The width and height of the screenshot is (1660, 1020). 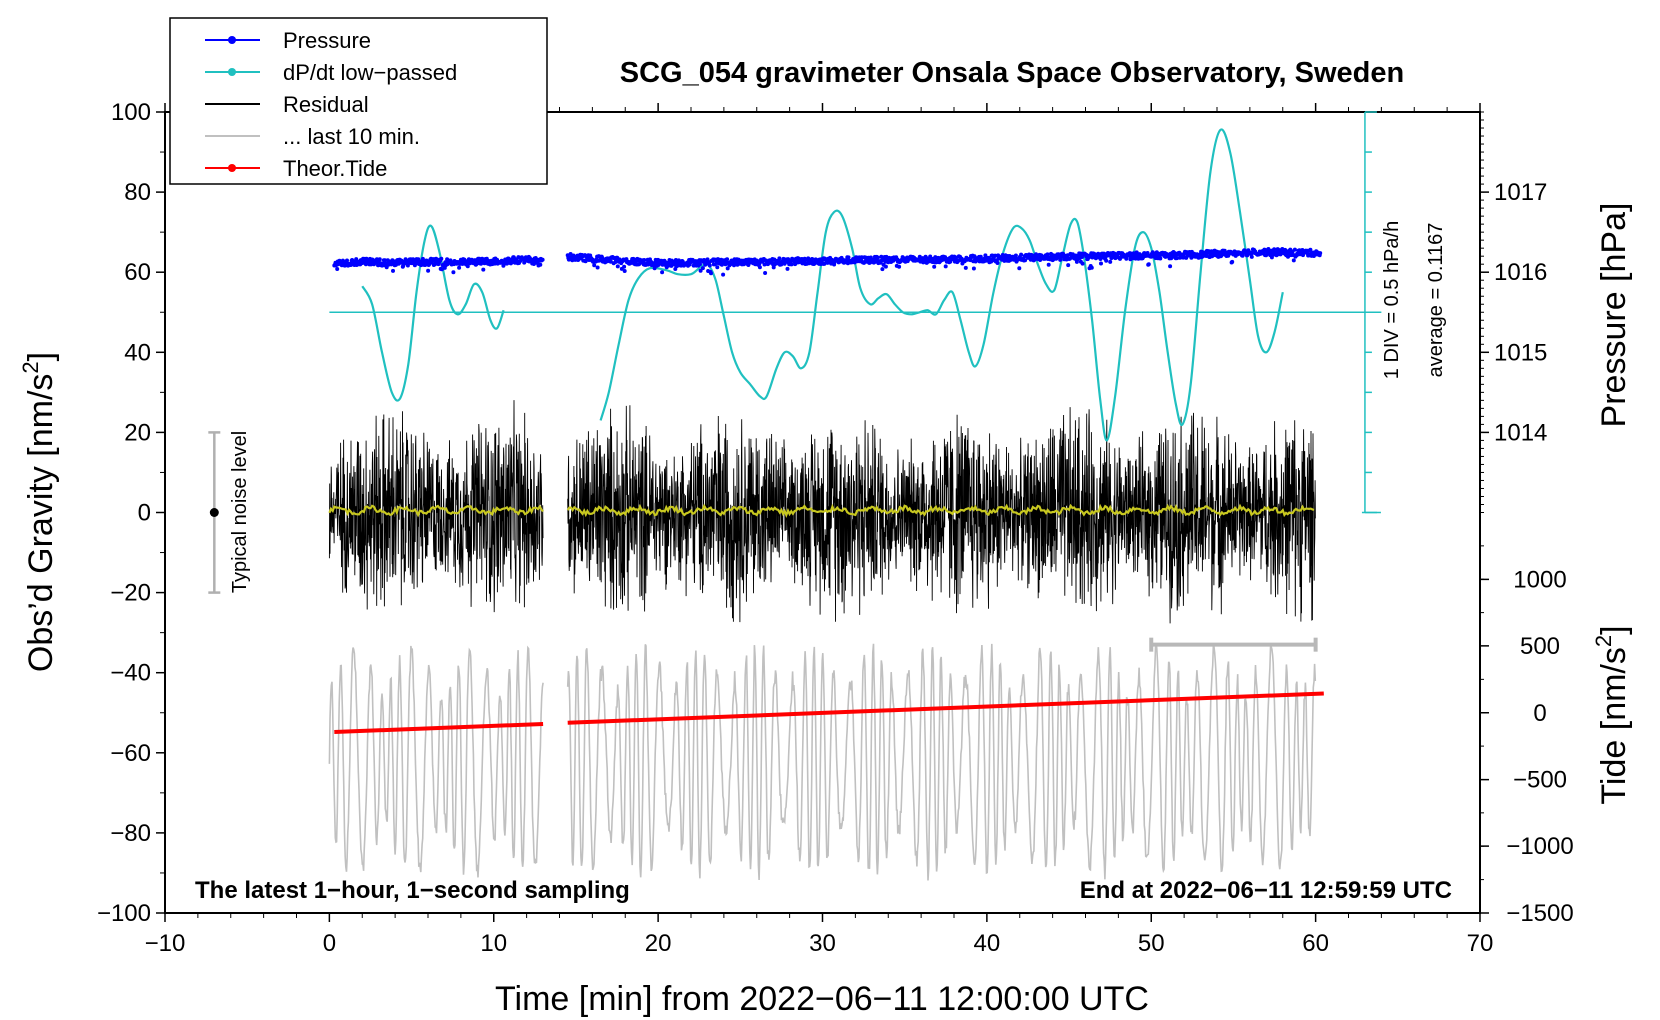 I want to click on annotation-bottom-right: End at 2022−06−11 12:59:59 UTC, so click(x=1266, y=890).